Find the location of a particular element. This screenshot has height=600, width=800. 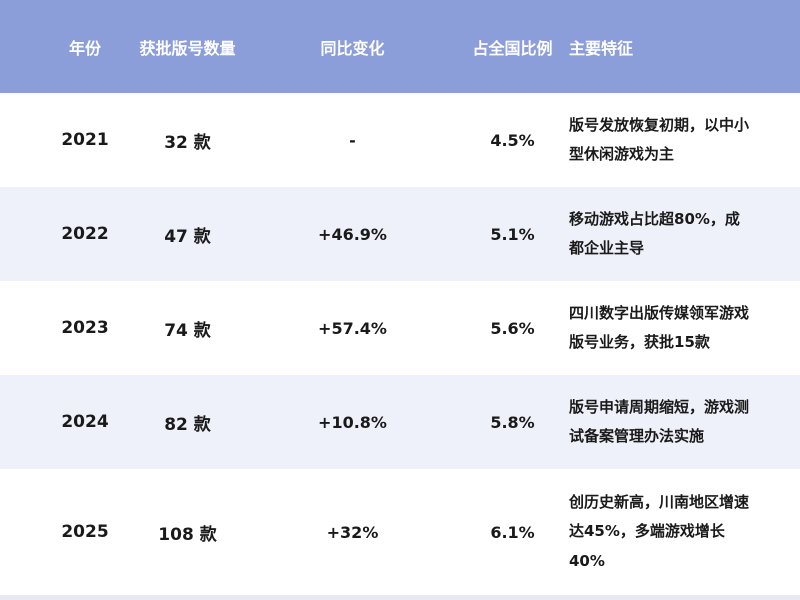

cell-features: 移动游戏占比超80%，成都企业主导 is located at coordinates (654, 233).